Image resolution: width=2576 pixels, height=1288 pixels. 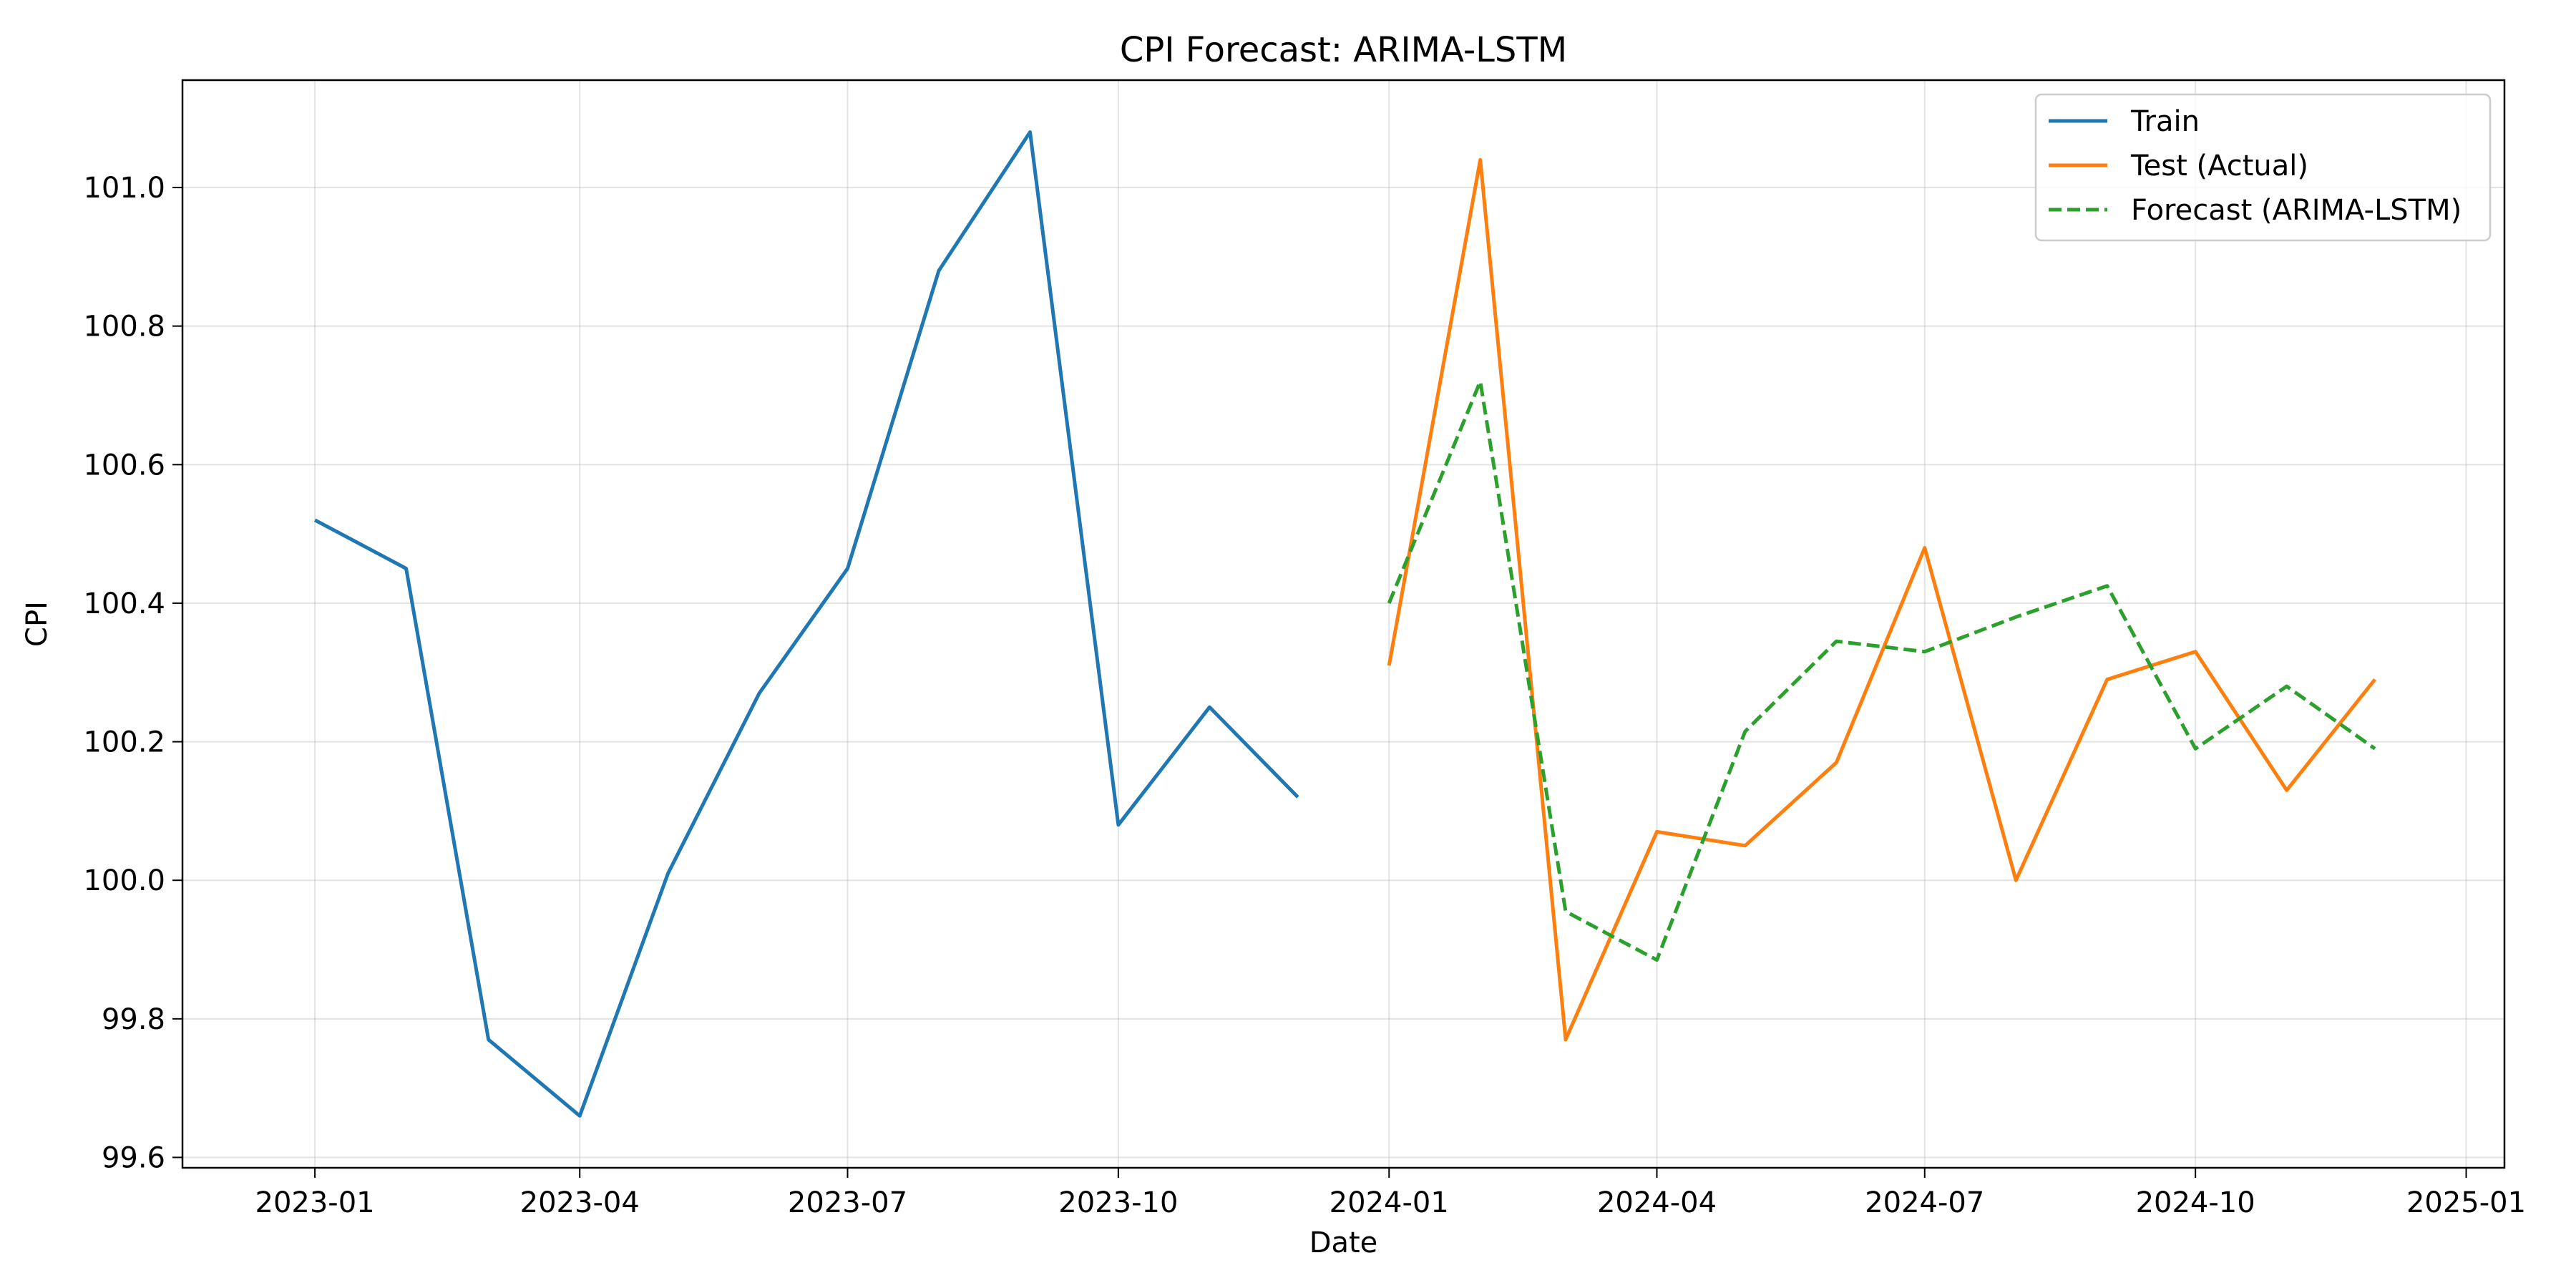 I want to click on x-tick-label: 2024-07, so click(x=1924, y=1202).